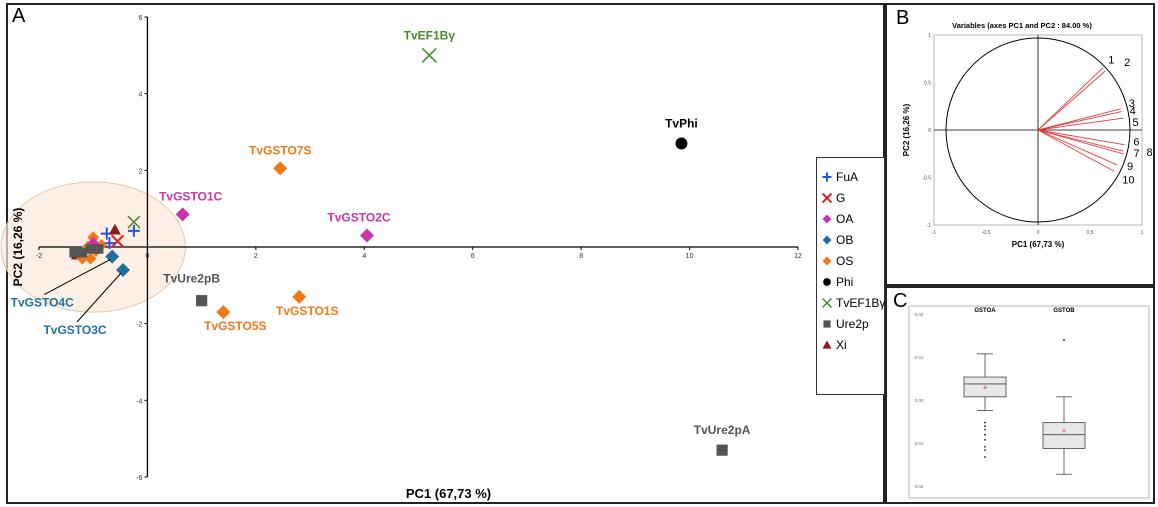 Image resolution: width=1158 pixels, height=507 pixels. What do you see at coordinates (42, 303) in the screenshot?
I see `point-label: TvGSTO4C` at bounding box center [42, 303].